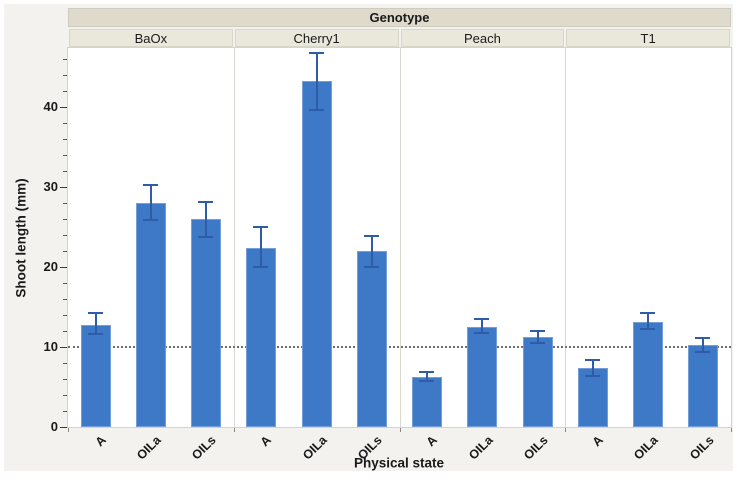 Image resolution: width=737 pixels, height=482 pixels. I want to click on y-tick-label: 0, so click(54, 426).